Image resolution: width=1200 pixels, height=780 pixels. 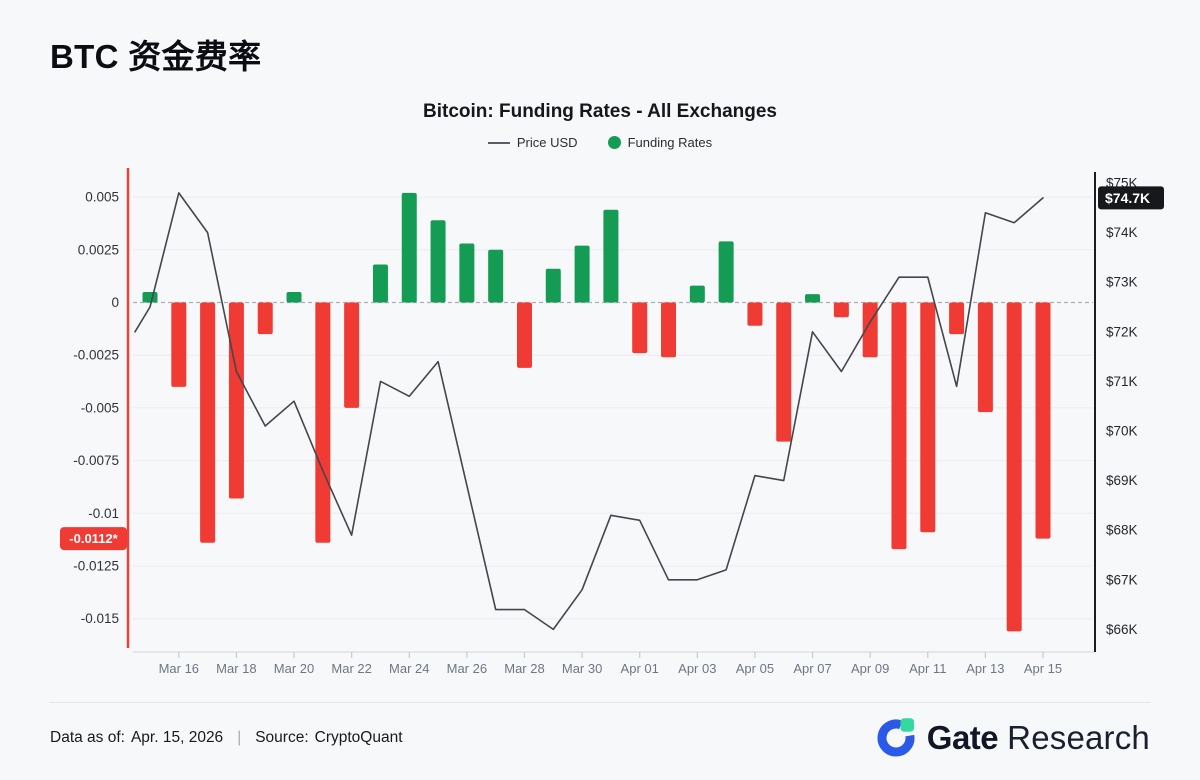 What do you see at coordinates (896, 737) in the screenshot?
I see `gate-logo-mark-icon` at bounding box center [896, 737].